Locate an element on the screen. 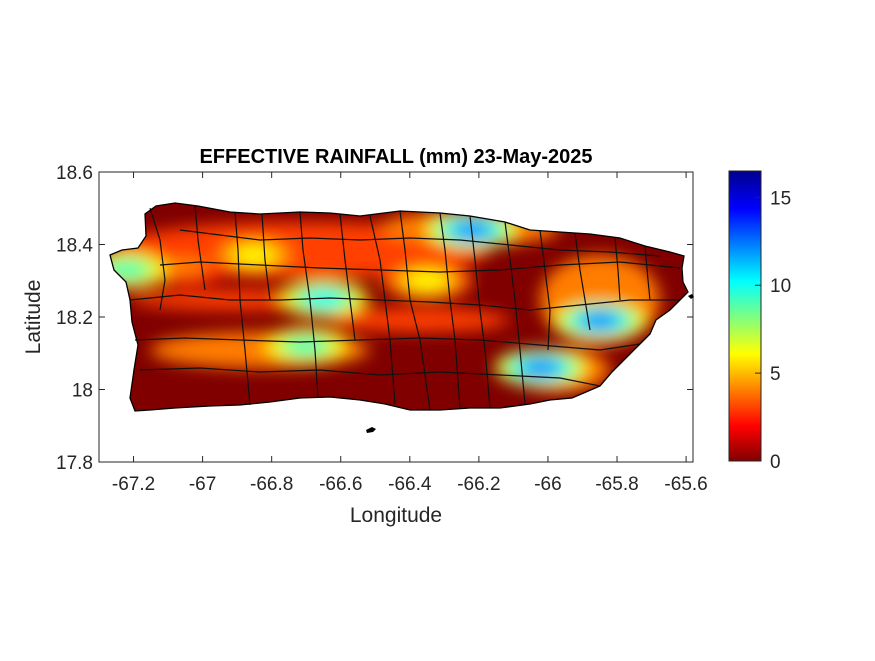  x-tick-label: -65.6 is located at coordinates (685, 484).